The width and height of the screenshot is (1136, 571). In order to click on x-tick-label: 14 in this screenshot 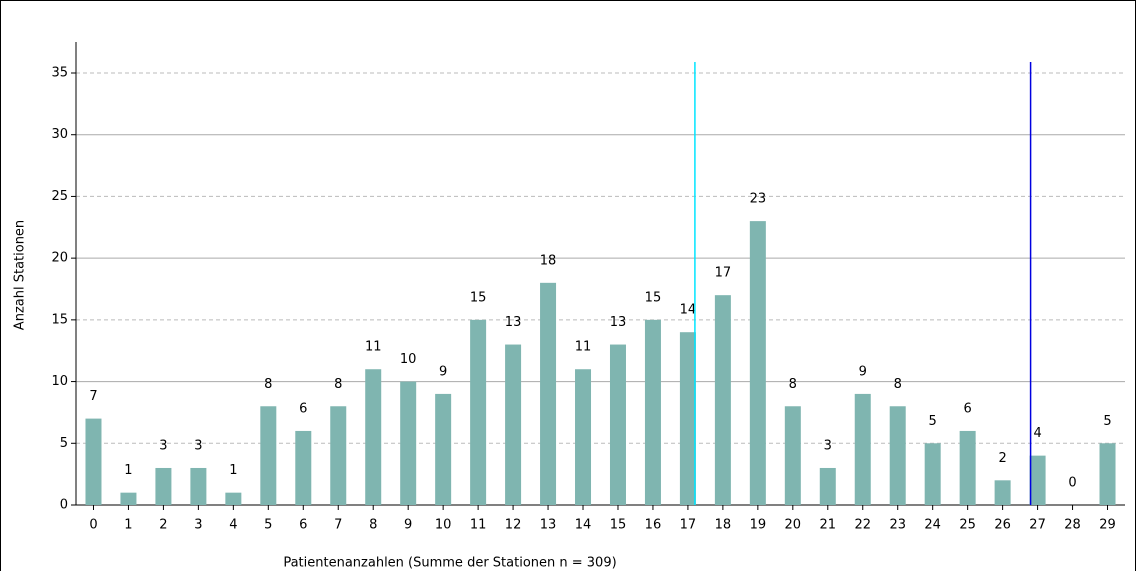, I will do `click(583, 525)`.